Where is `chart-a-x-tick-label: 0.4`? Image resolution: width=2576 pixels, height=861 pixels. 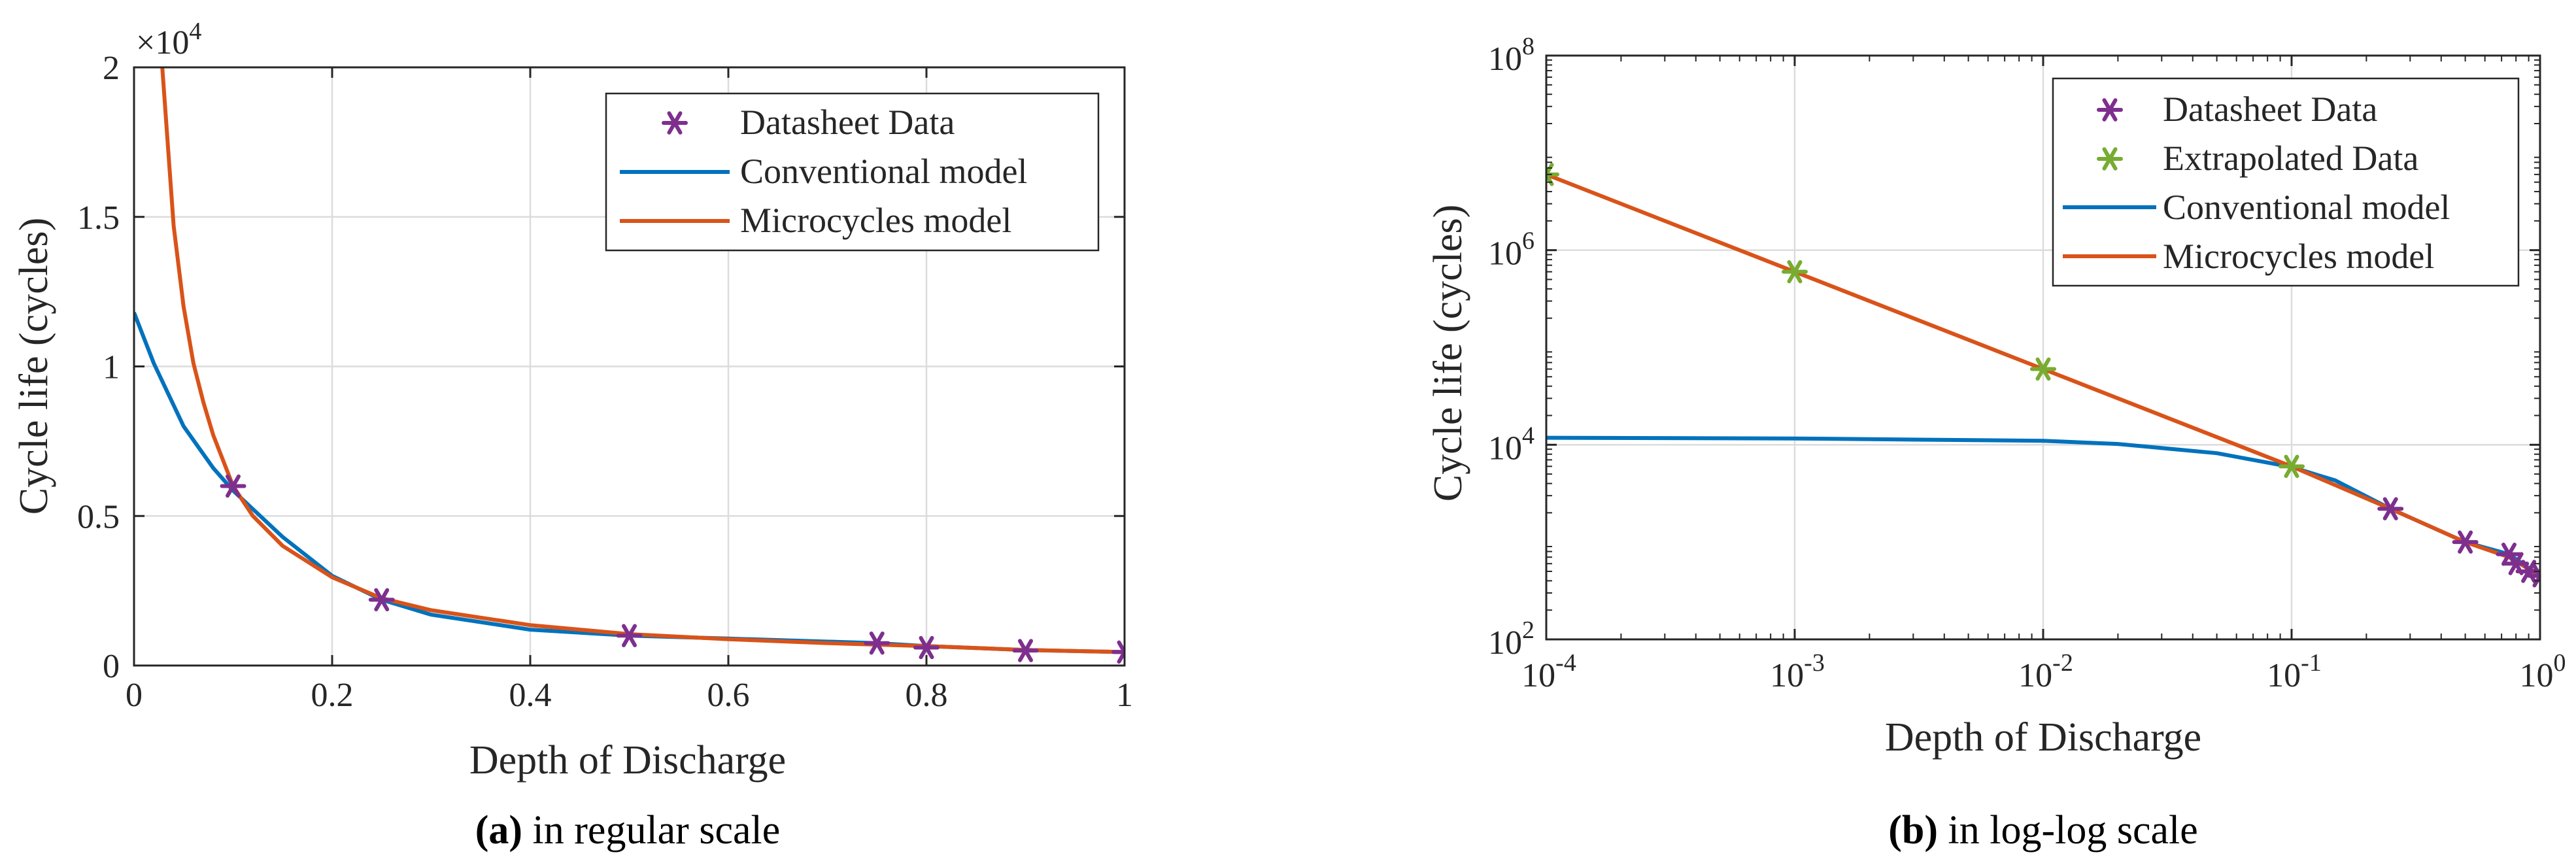
chart-a-x-tick-label: 0.4 is located at coordinates (530, 696).